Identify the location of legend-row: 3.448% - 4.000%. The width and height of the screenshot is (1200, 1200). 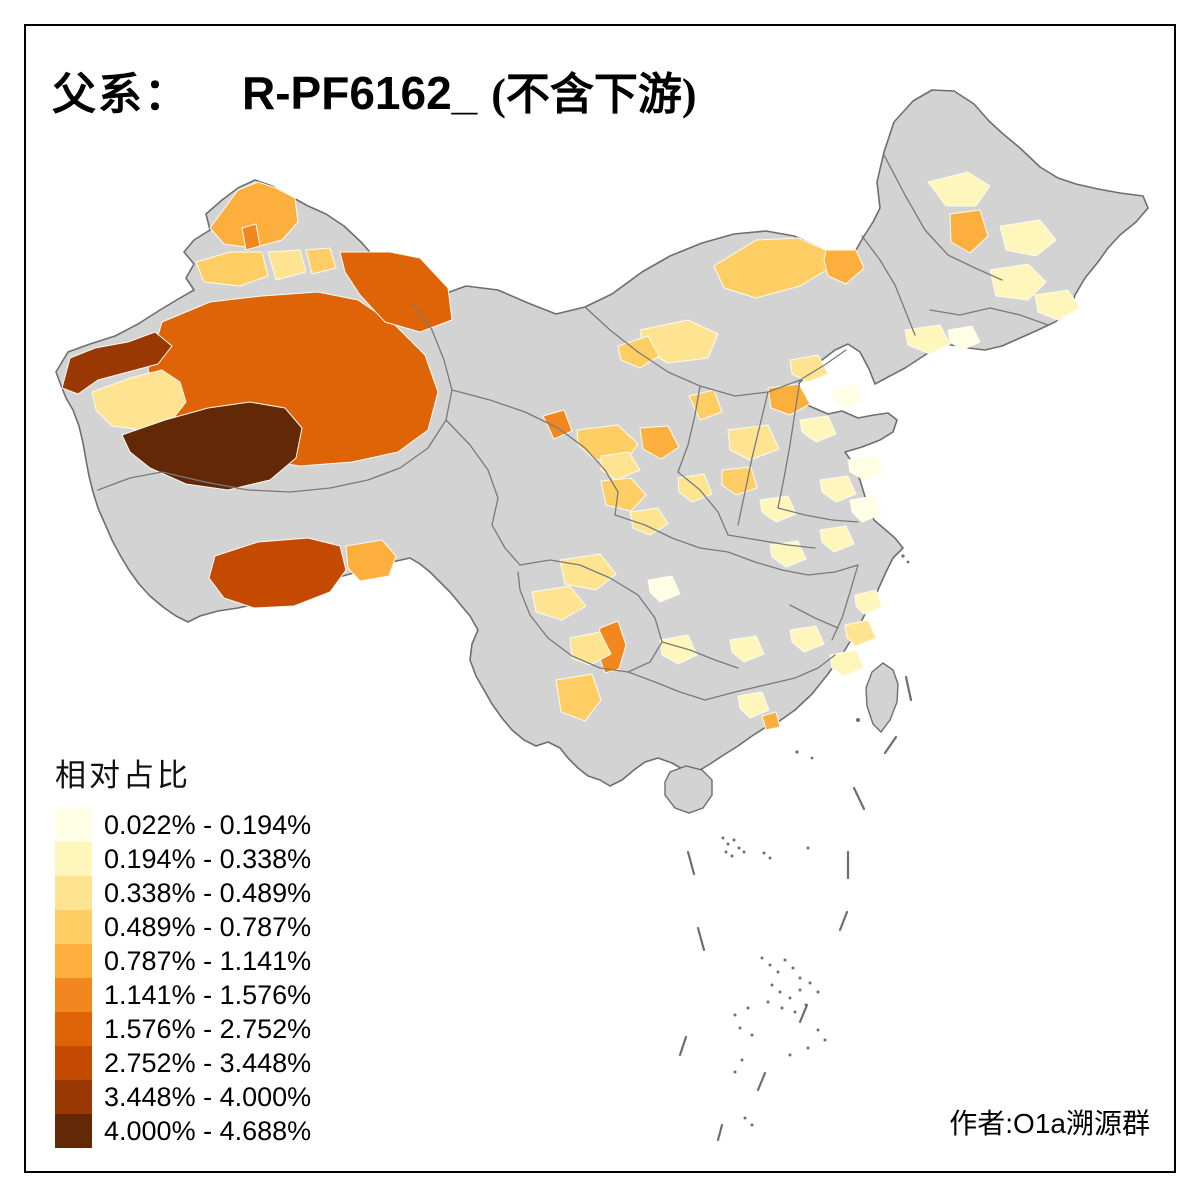
(183, 1097).